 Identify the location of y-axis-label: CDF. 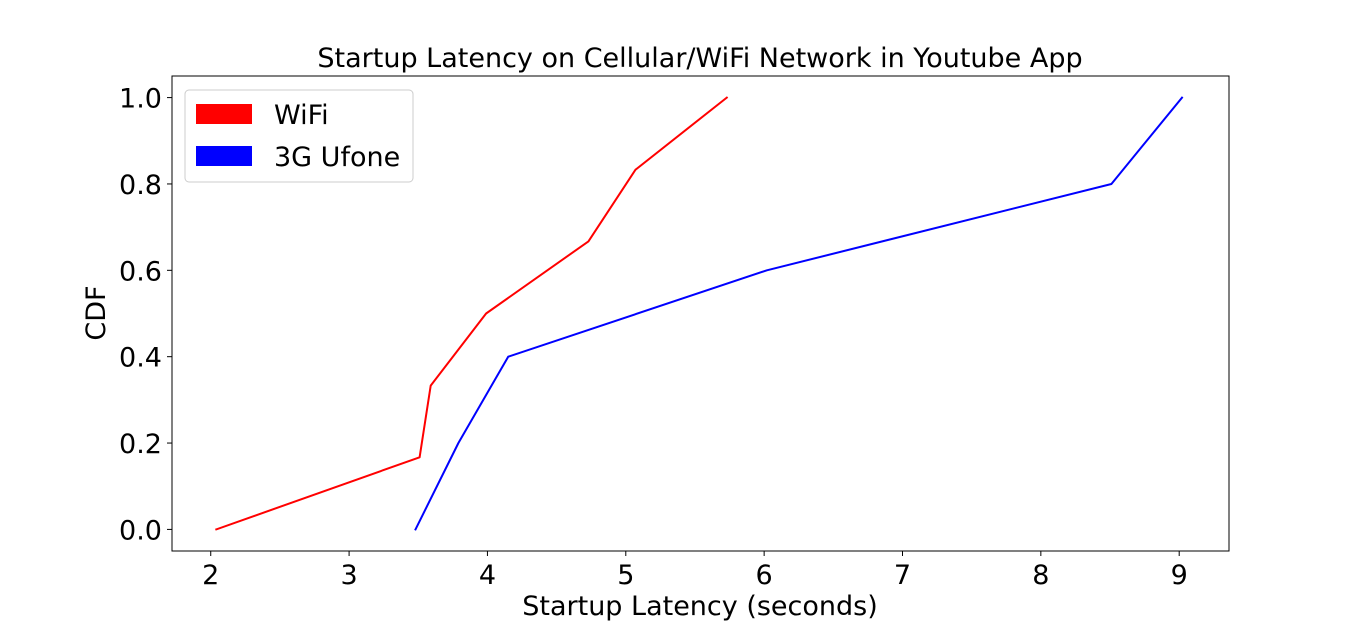
(96, 312).